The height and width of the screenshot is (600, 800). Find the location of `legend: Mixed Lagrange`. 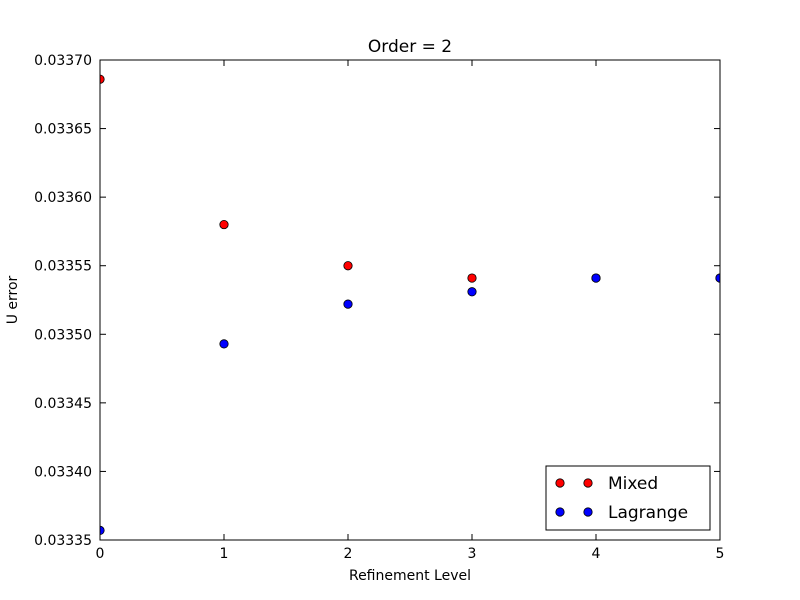

legend: Mixed Lagrange is located at coordinates (628, 498).